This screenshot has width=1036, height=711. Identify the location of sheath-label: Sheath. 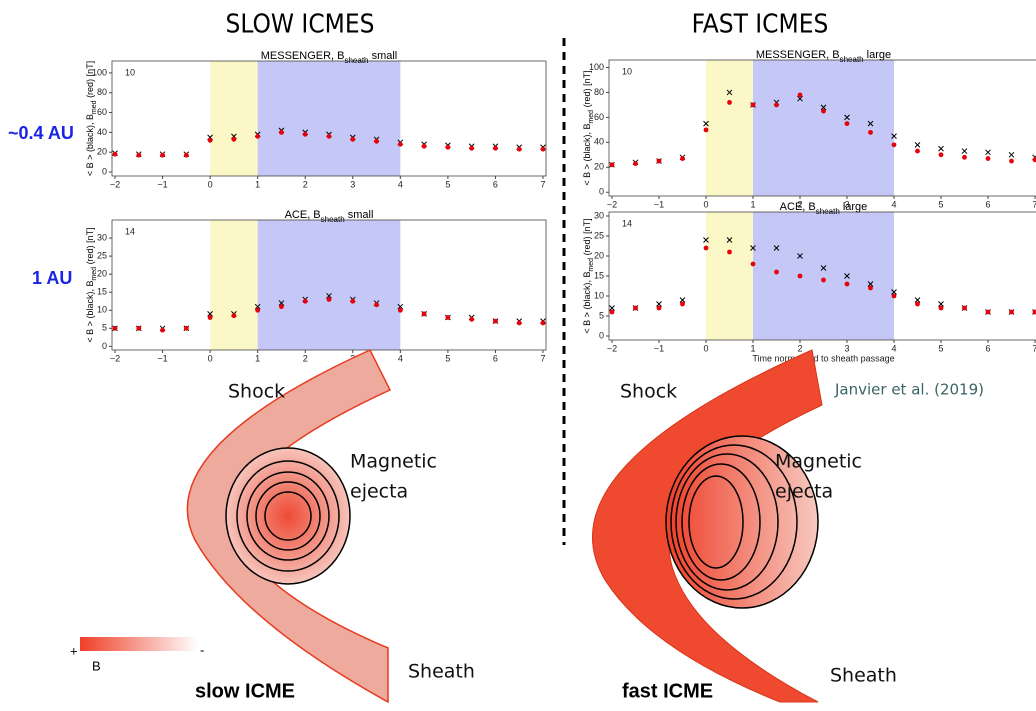
(863, 676).